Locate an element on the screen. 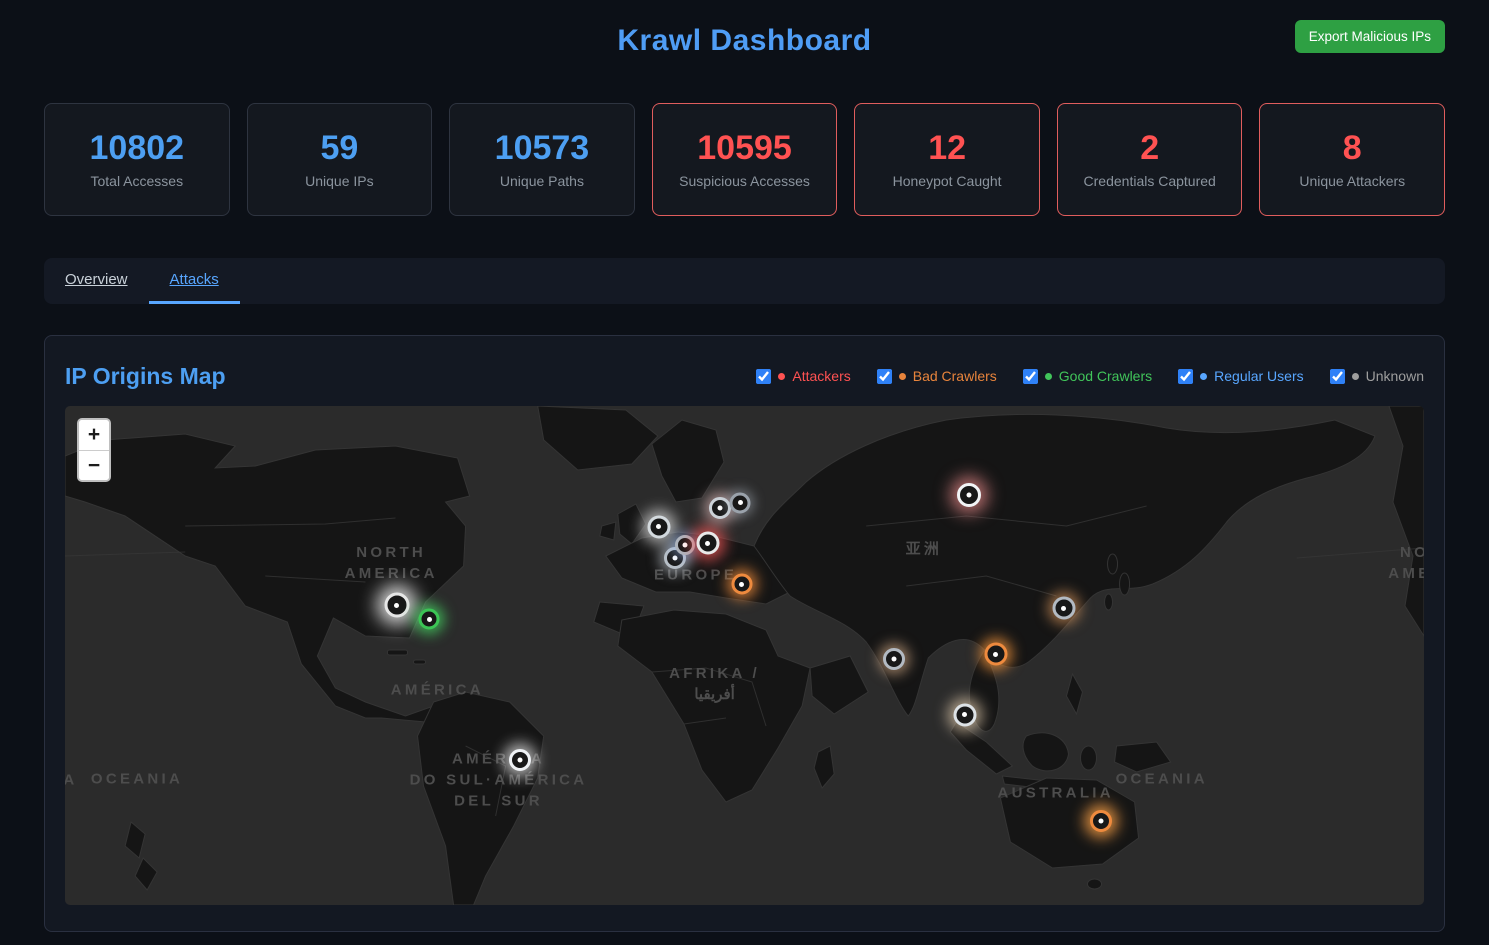 Image resolution: width=1489 pixels, height=945 pixels. stat-card-credentials-captured: 2 Credentials Captured is located at coordinates (1149, 159).